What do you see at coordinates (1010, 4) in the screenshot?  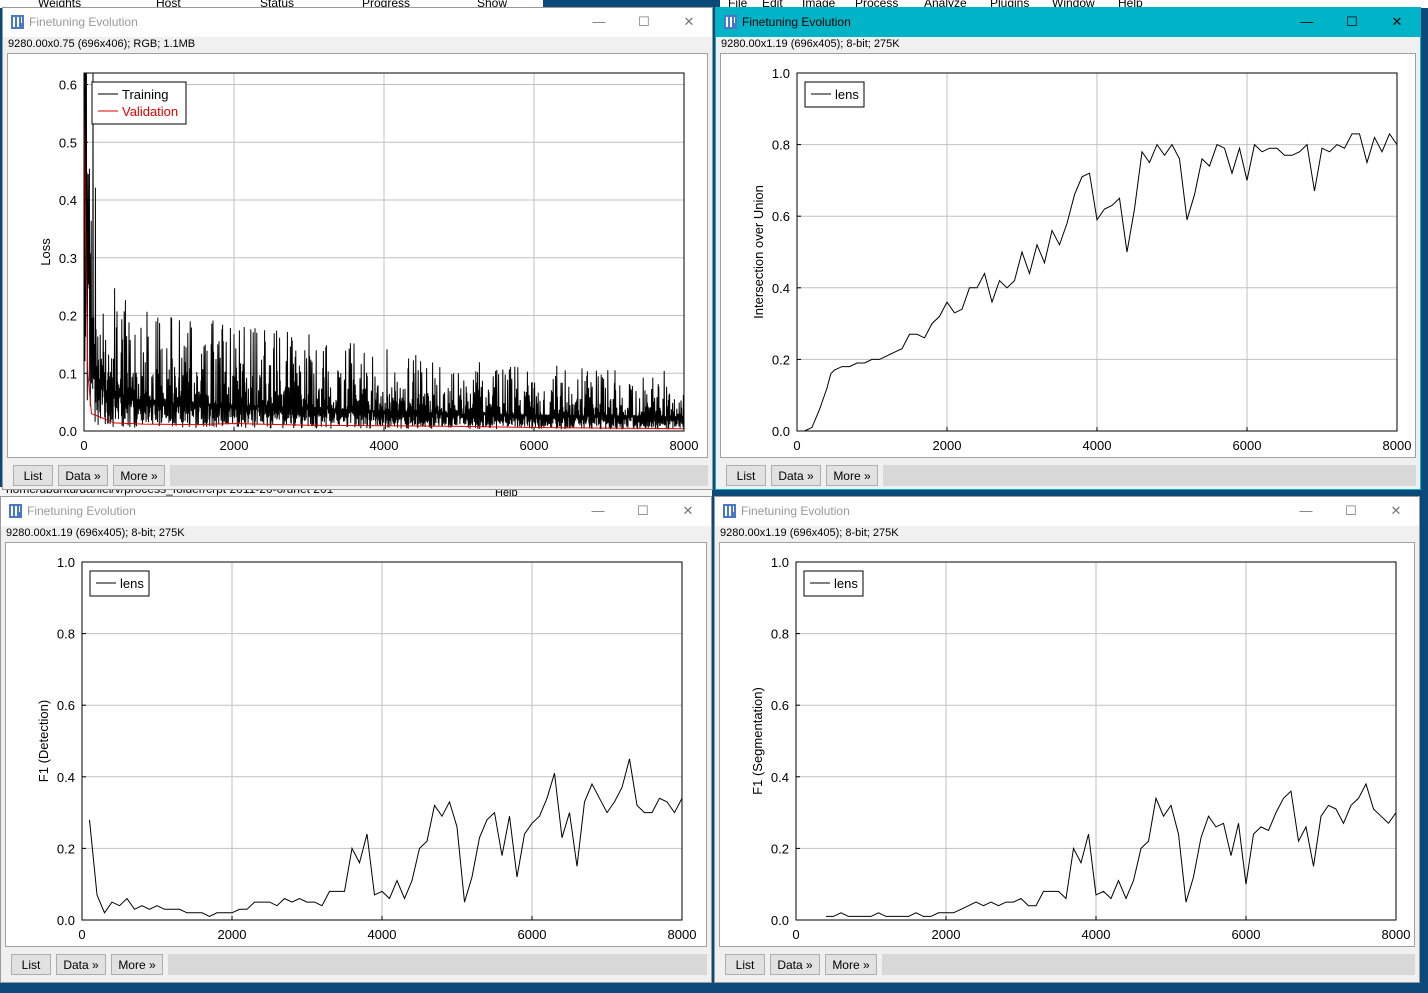 I see `menu-plugins: Plugins` at bounding box center [1010, 4].